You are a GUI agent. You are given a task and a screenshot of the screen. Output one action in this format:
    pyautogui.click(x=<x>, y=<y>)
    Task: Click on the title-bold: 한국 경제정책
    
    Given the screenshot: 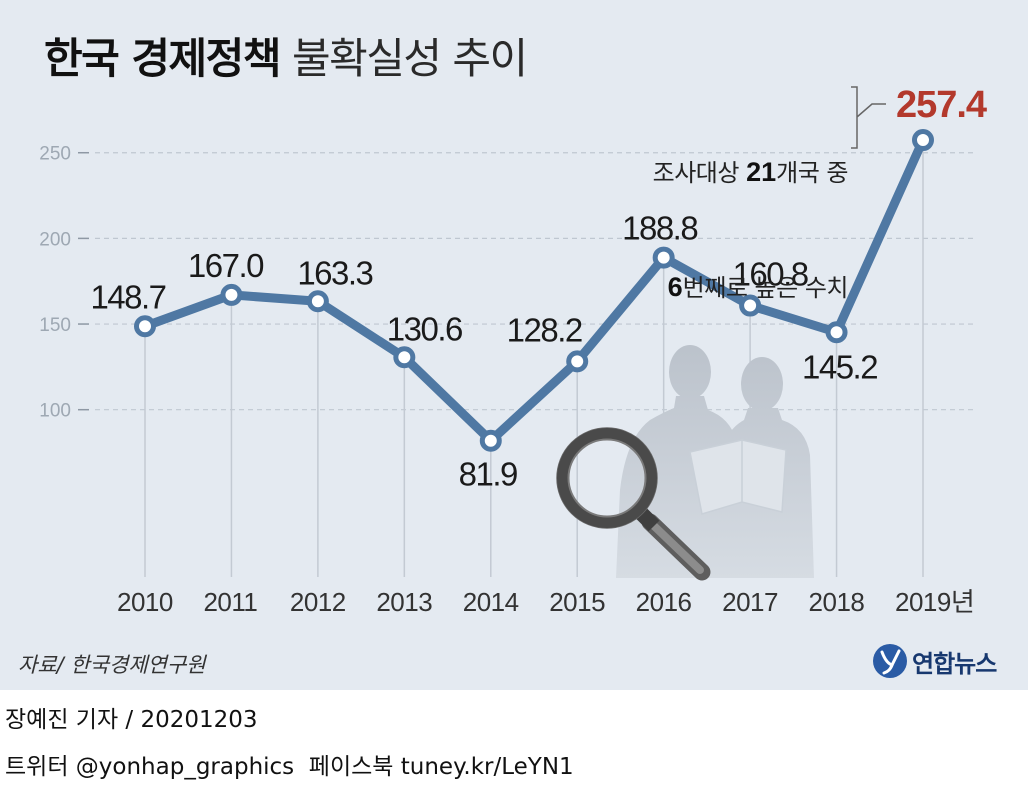 What is the action you would take?
    pyautogui.click(x=162, y=58)
    